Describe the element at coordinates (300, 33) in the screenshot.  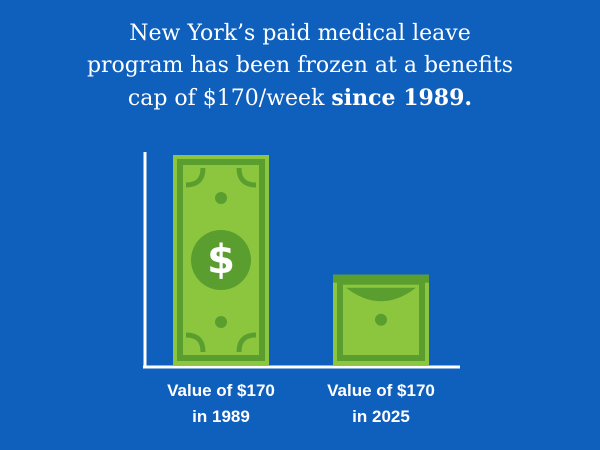
I see `title-line-1: New York’s paid medical leave` at that location.